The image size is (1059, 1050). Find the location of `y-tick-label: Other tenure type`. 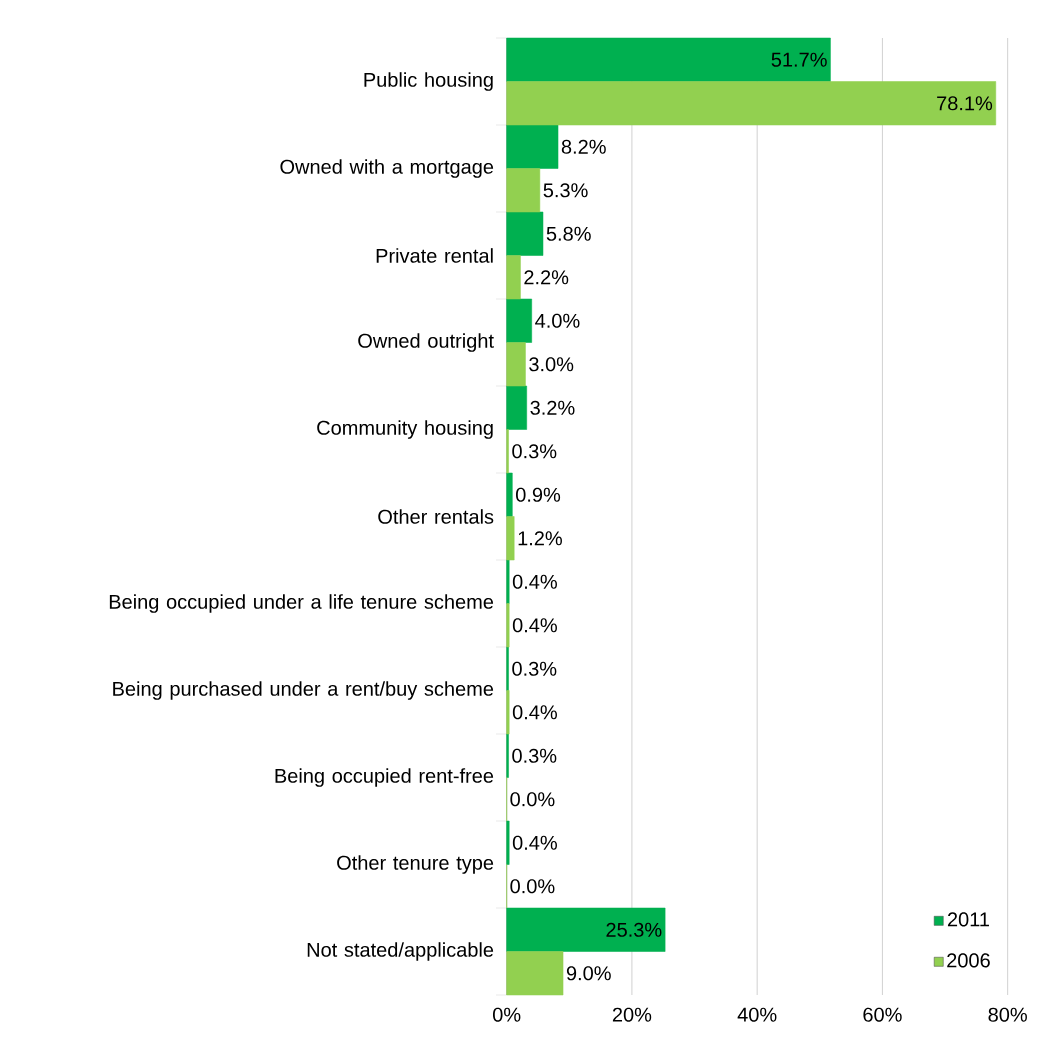

y-tick-label: Other tenure type is located at coordinates (415, 864).